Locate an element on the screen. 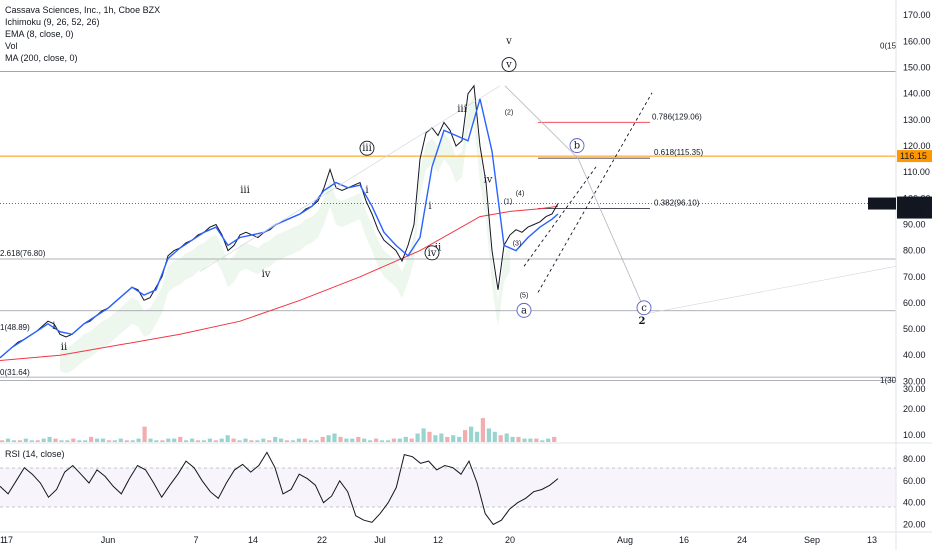 The width and height of the screenshot is (932, 550). wave-label-21: i is located at coordinates (366, 190).